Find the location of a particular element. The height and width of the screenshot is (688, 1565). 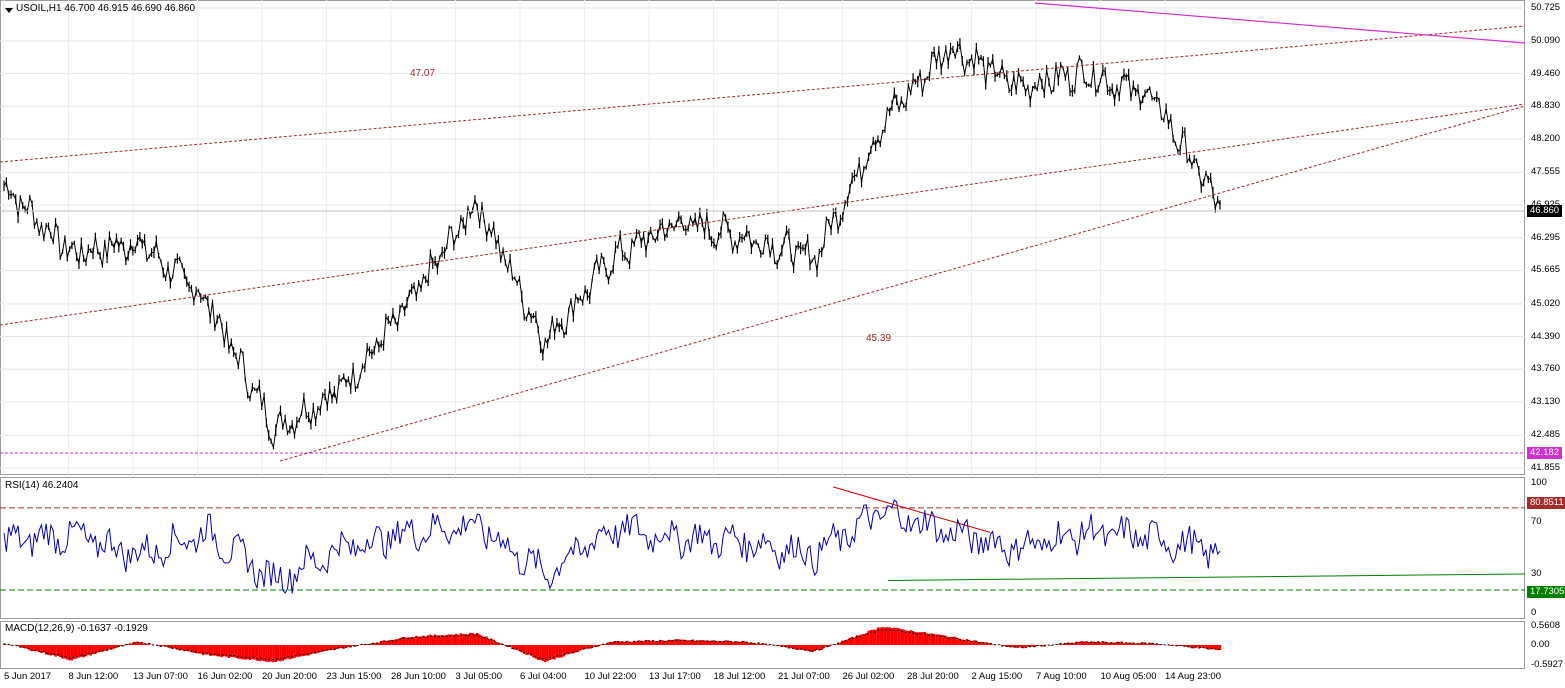

time-axis-label: 21 Jul 07:00 is located at coordinates (804, 676).